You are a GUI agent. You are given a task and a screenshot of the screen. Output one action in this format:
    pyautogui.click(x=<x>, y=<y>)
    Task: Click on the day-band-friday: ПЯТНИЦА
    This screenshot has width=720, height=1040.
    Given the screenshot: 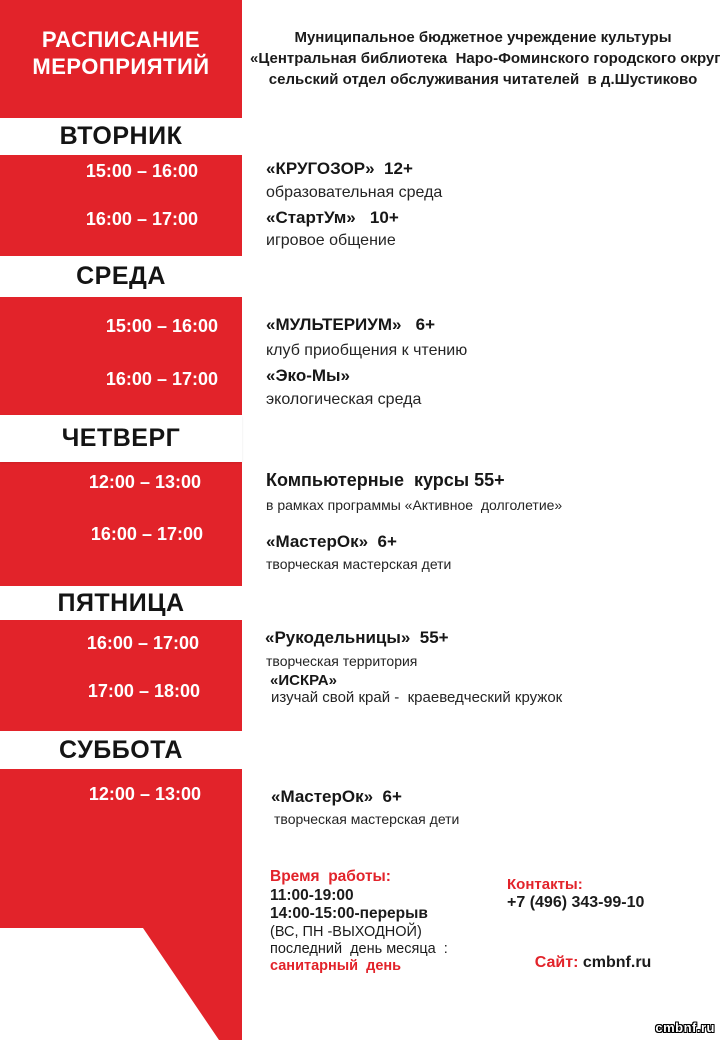 What is the action you would take?
    pyautogui.click(x=121, y=603)
    